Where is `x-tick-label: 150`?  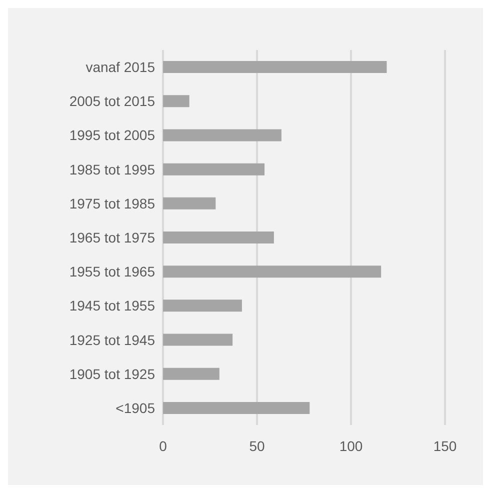 x-tick-label: 150 is located at coordinates (445, 446).